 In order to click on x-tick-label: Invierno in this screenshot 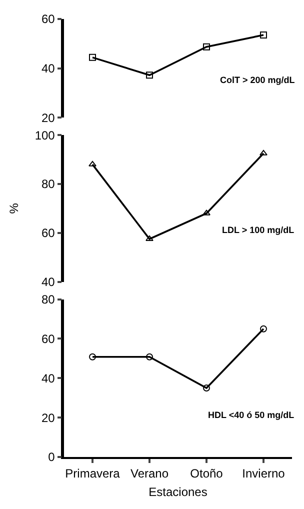, I will do `click(264, 473)`.